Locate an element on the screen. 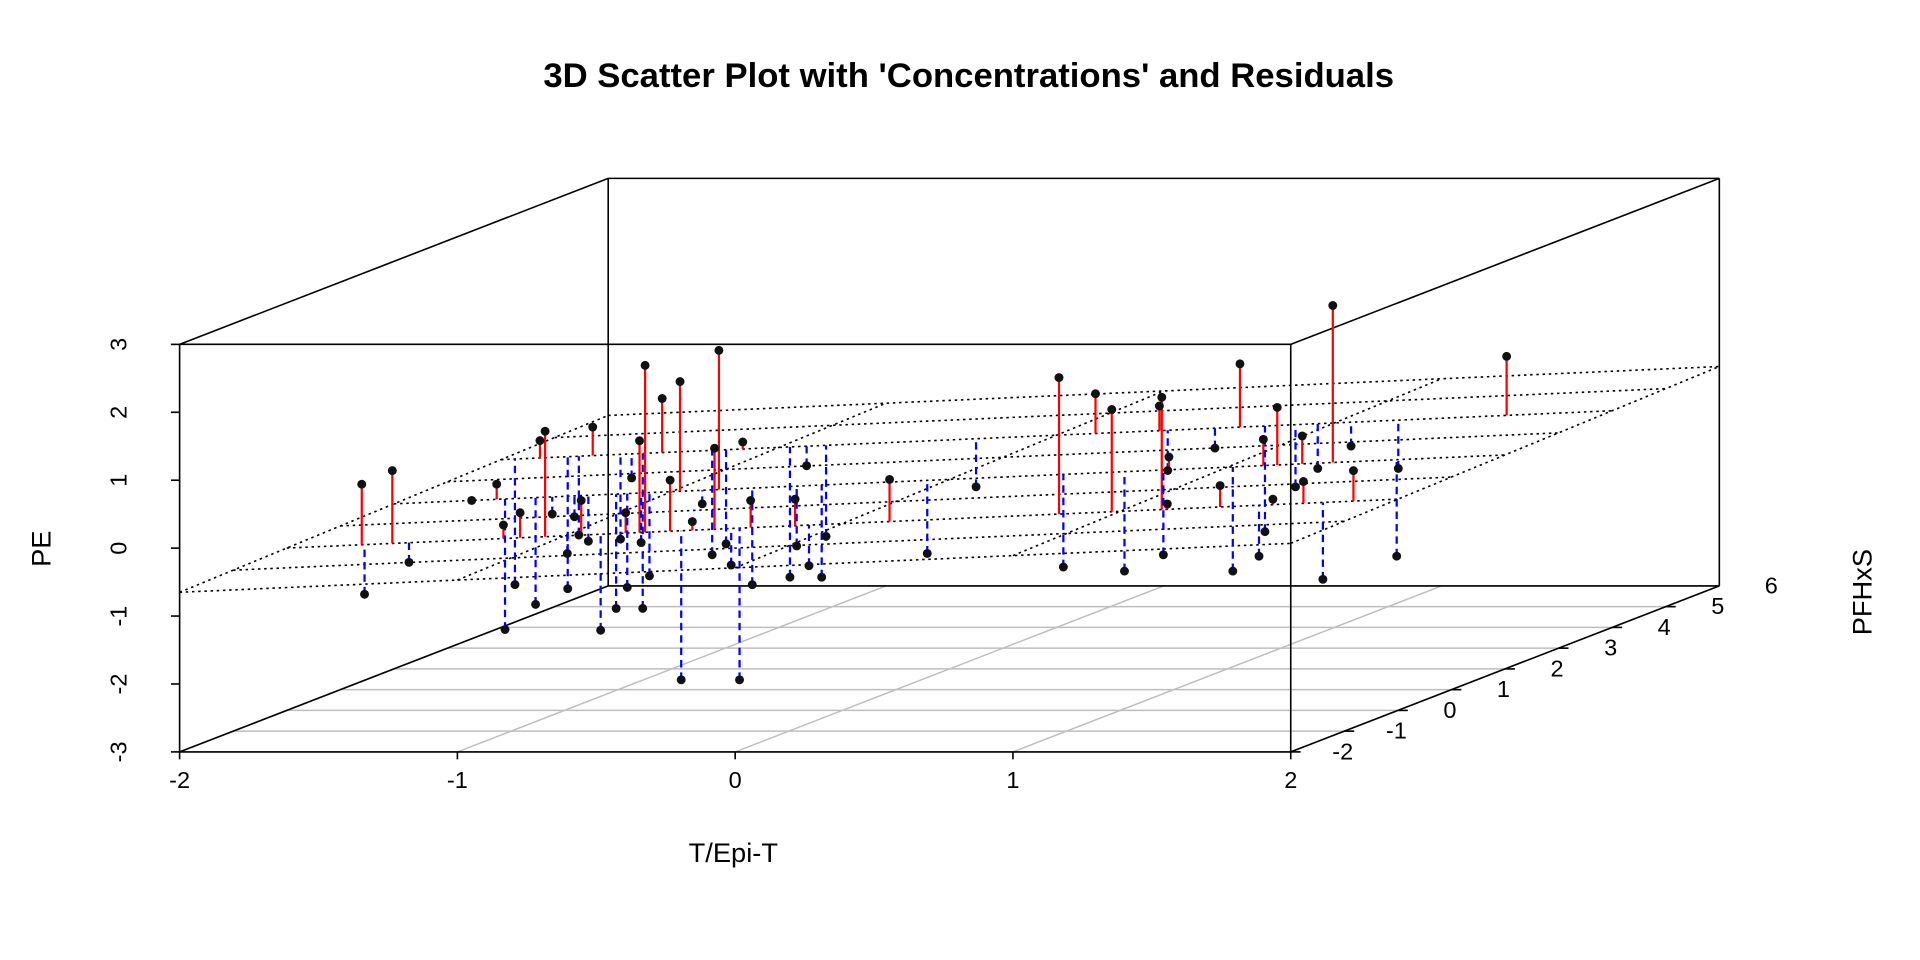 This screenshot has width=1920, height=960. z-tick-label: -2 is located at coordinates (118, 684).